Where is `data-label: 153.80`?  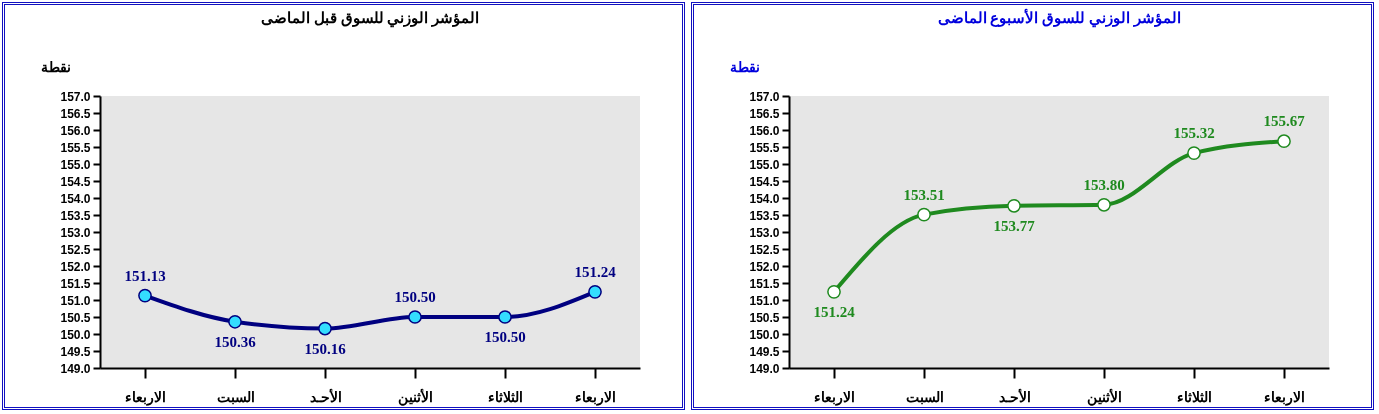
data-label: 153.80 is located at coordinates (1104, 184).